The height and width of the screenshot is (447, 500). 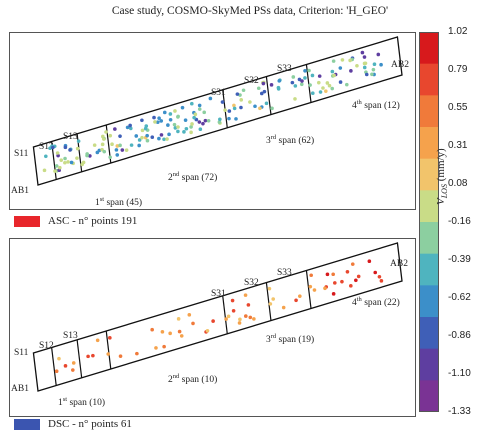 I want to click on asc-legend: ASC - n° points 191, so click(x=75, y=221).